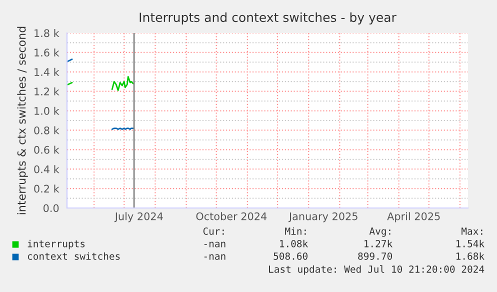 The width and height of the screenshot is (497, 292). What do you see at coordinates (47, 169) in the screenshot?
I see `y-tick-label: 0.4 k` at bounding box center [47, 169].